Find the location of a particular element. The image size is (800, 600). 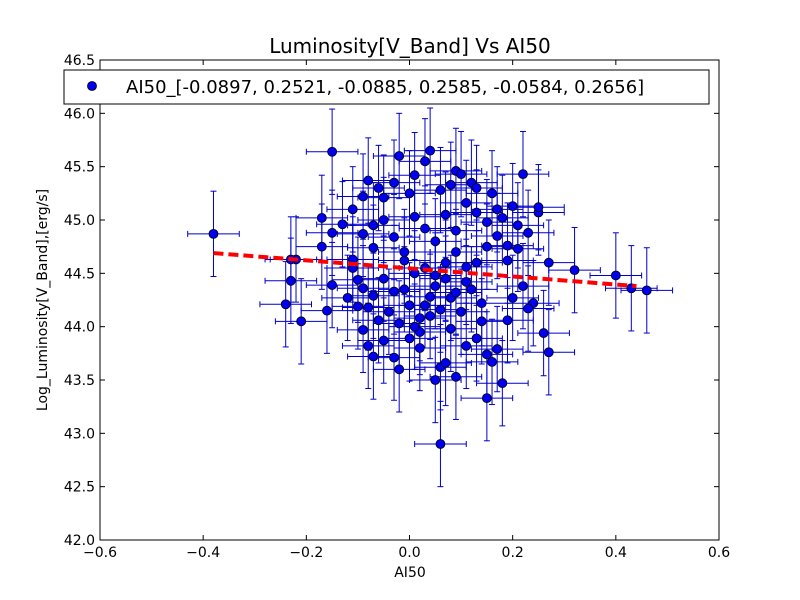

legend-box is located at coordinates (386, 87).